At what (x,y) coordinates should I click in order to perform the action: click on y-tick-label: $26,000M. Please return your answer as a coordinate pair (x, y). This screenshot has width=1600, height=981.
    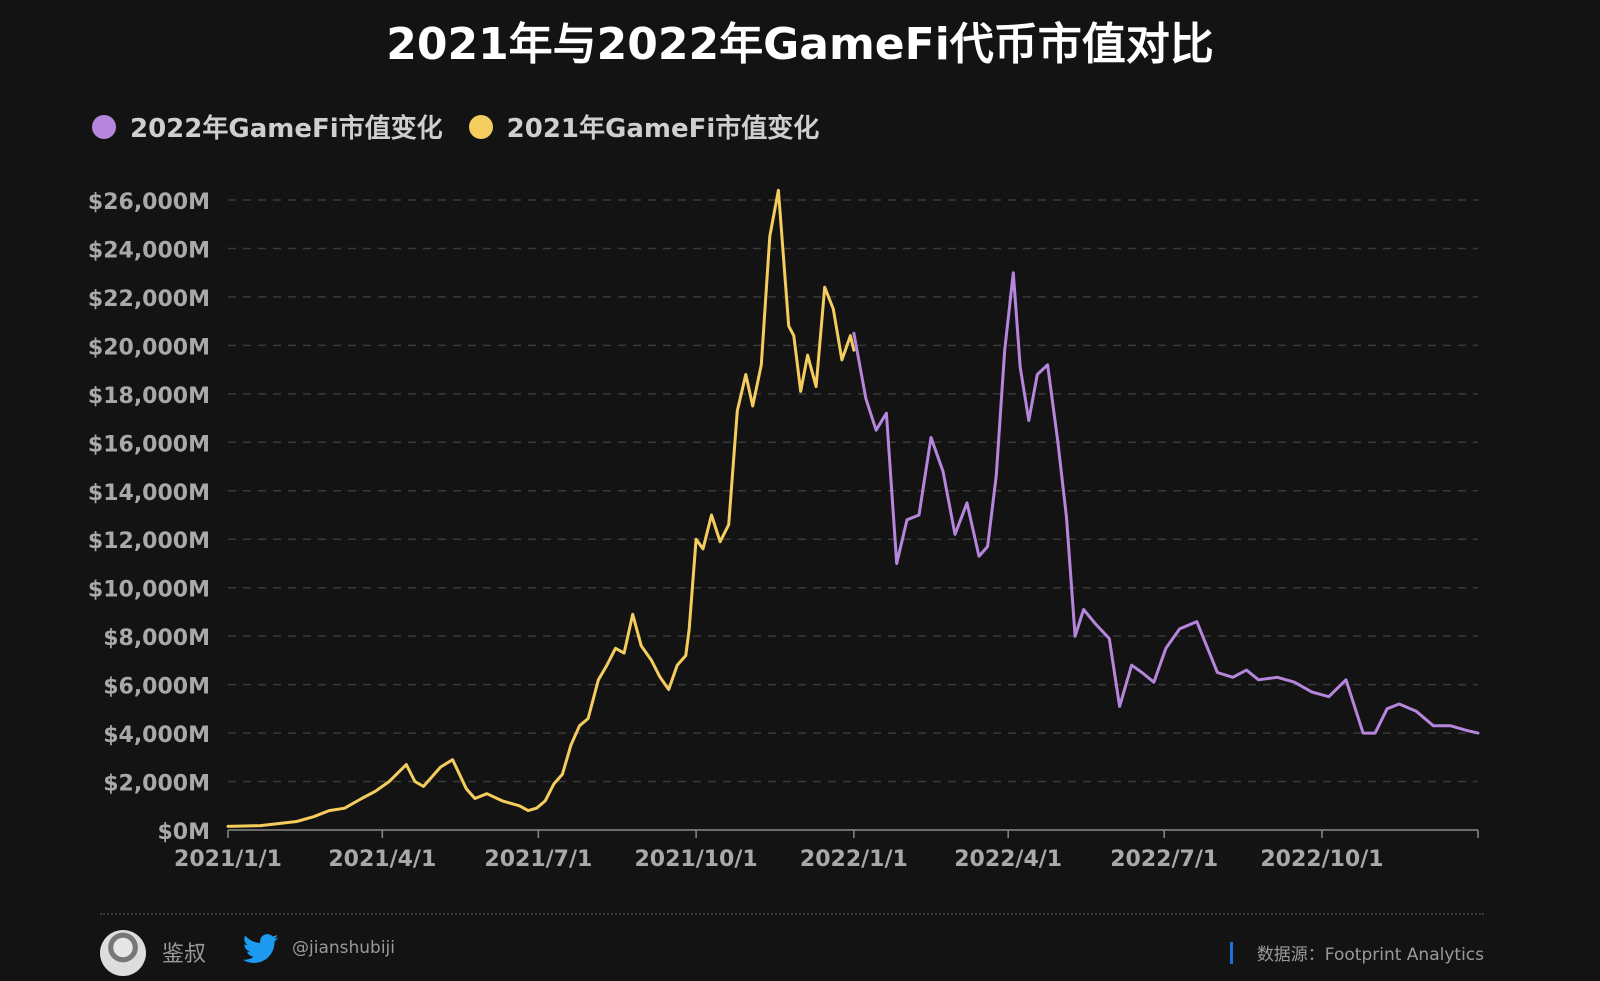
    Looking at the image, I should click on (149, 202).